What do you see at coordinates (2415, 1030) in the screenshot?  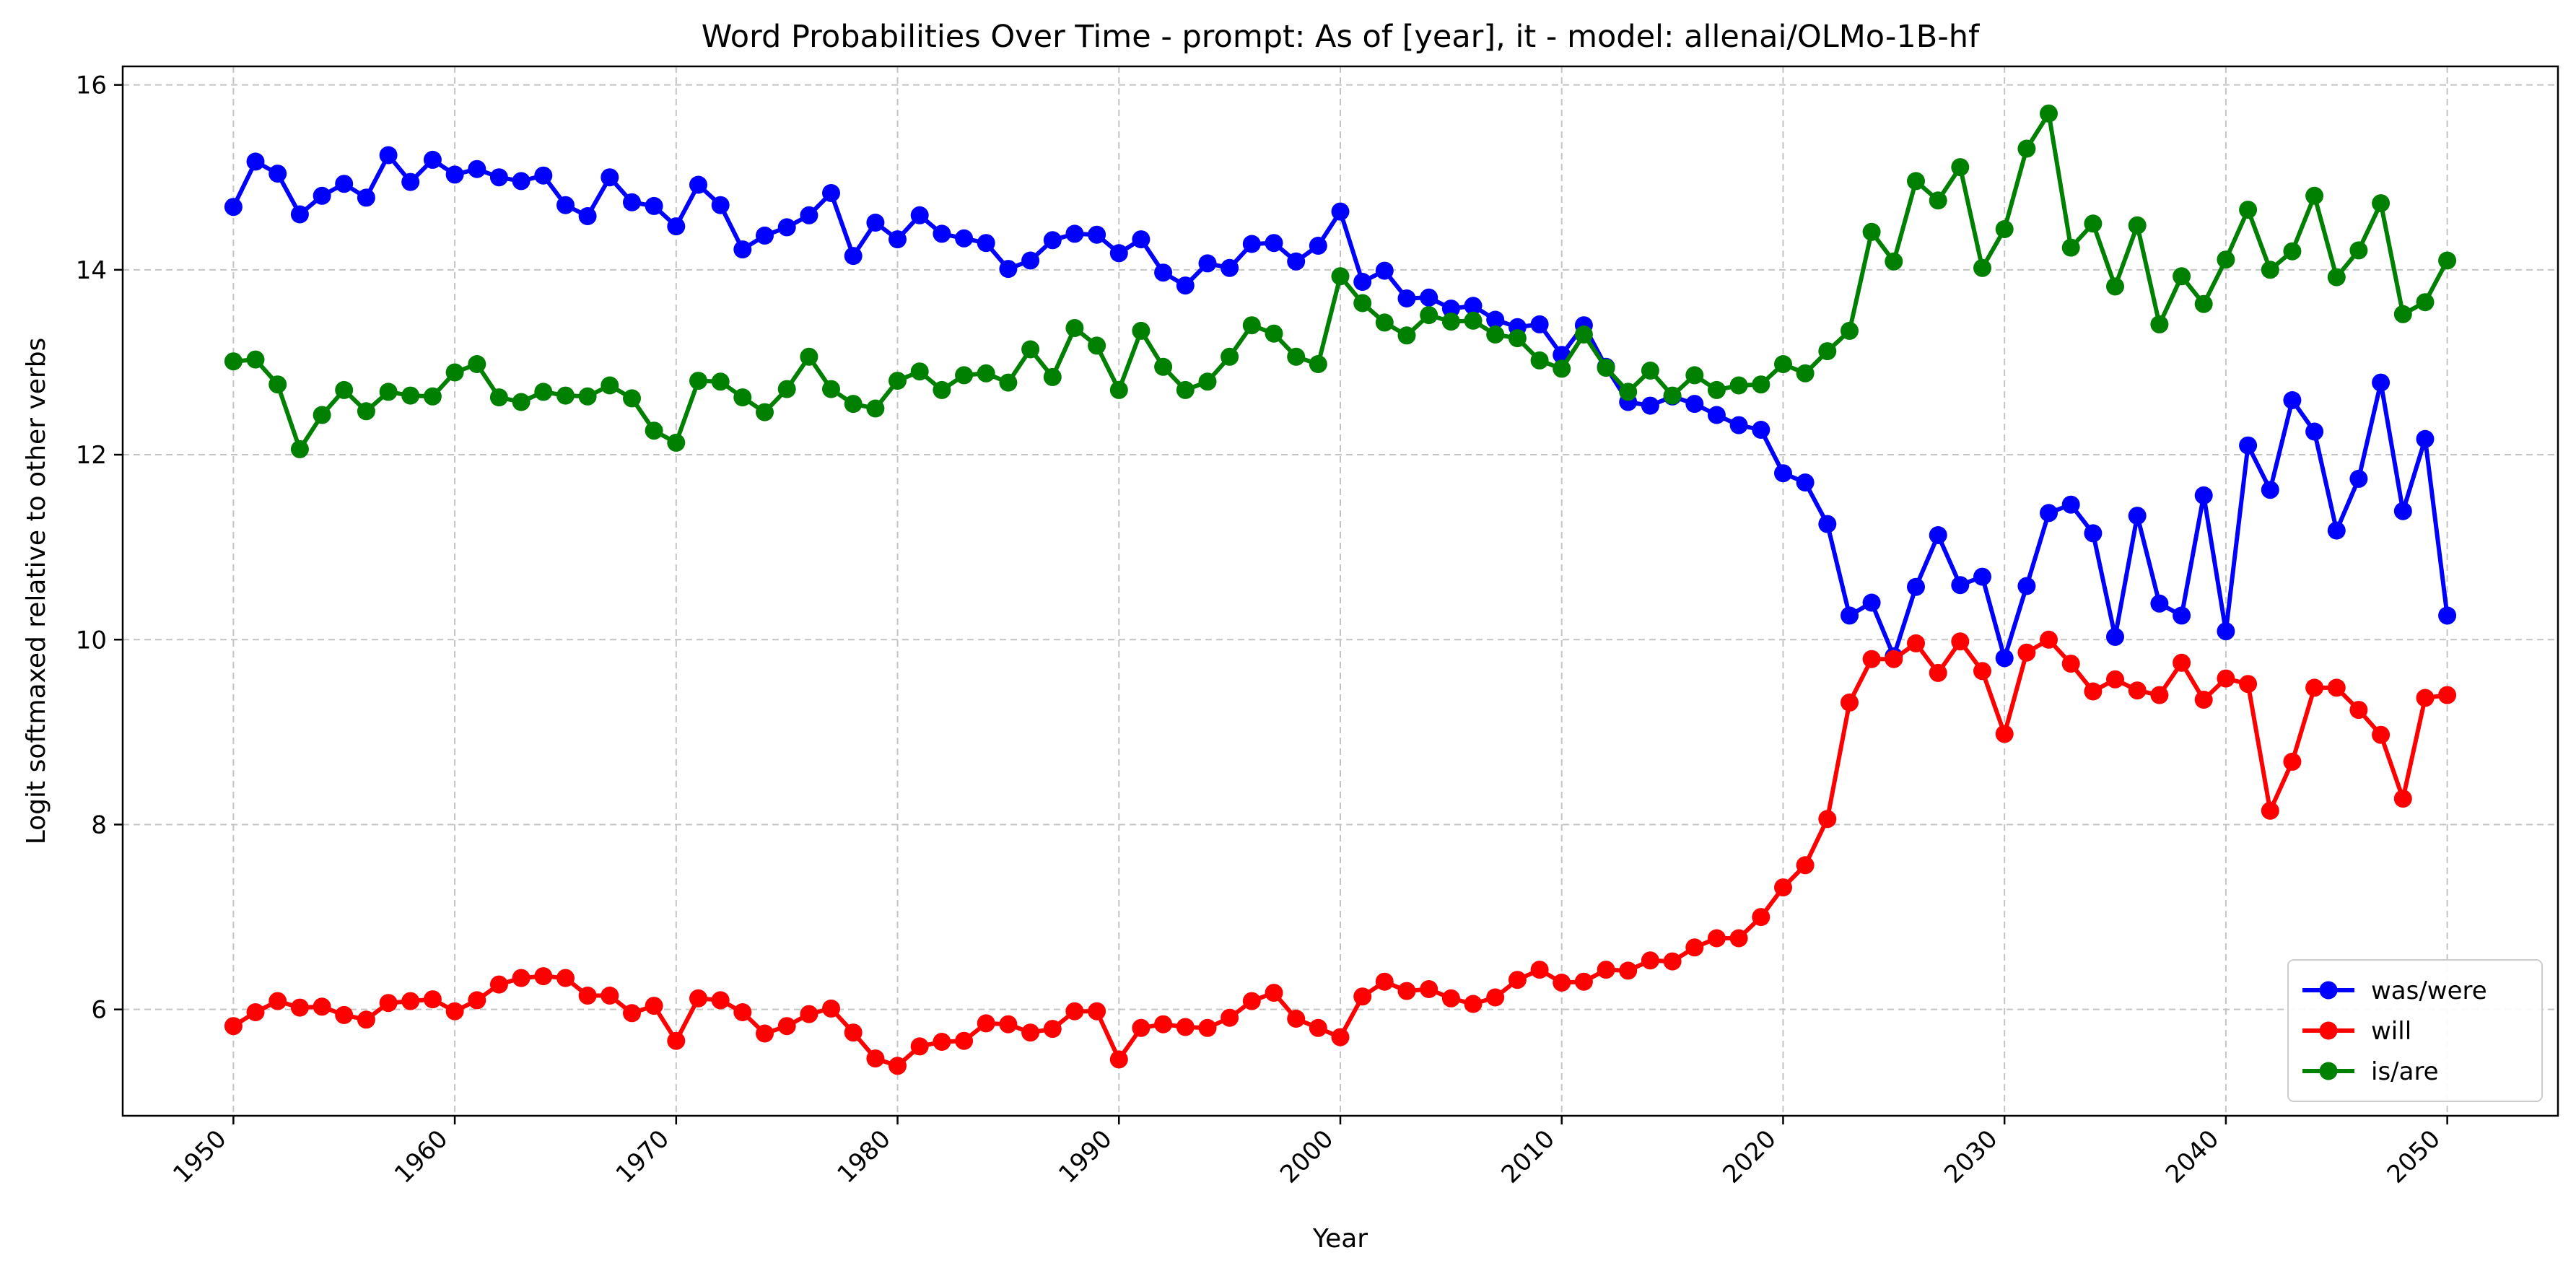 I see `legend-box` at bounding box center [2415, 1030].